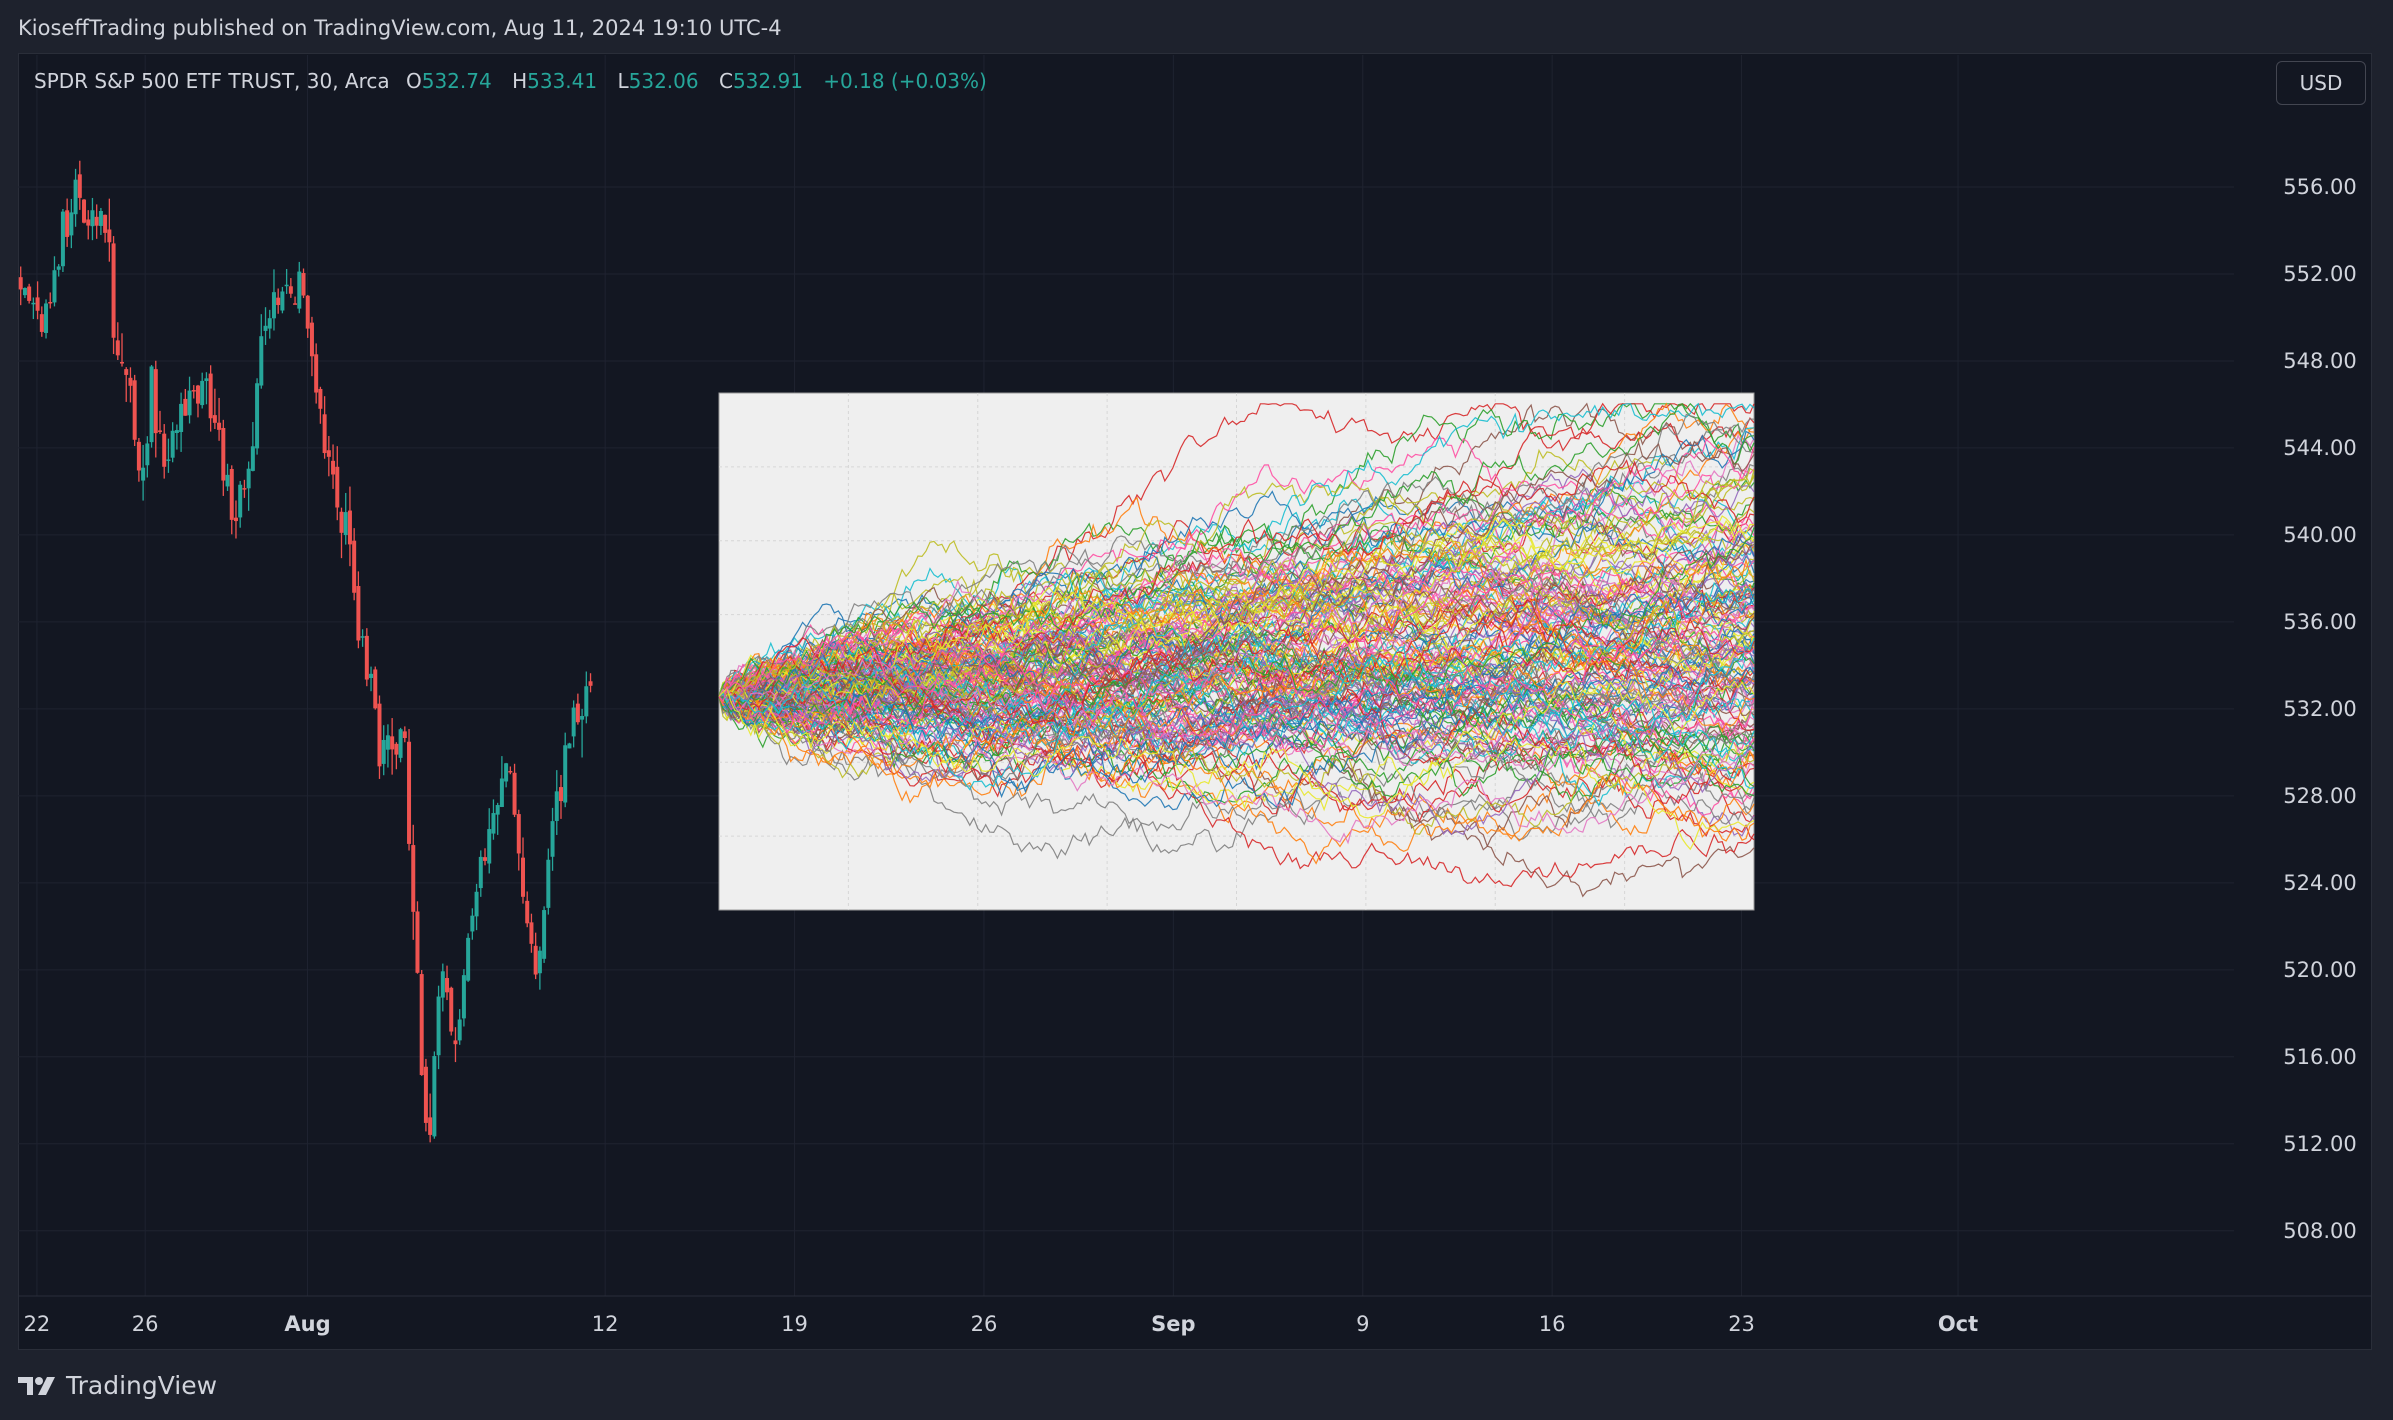 This screenshot has width=2393, height=1420. I want to click on time-axis: 22 26 Aug 12 19 26 Sep 9 16 23 Oct, so click(1195, 1315).